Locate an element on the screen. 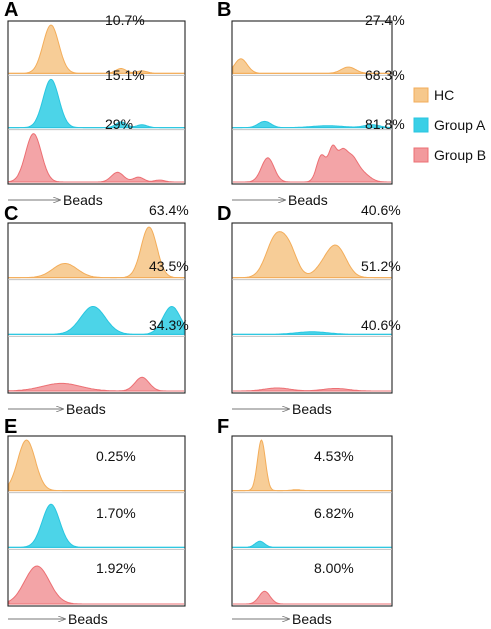 This screenshot has width=491, height=629. percentage-label: 51.2% is located at coordinates (381, 266).